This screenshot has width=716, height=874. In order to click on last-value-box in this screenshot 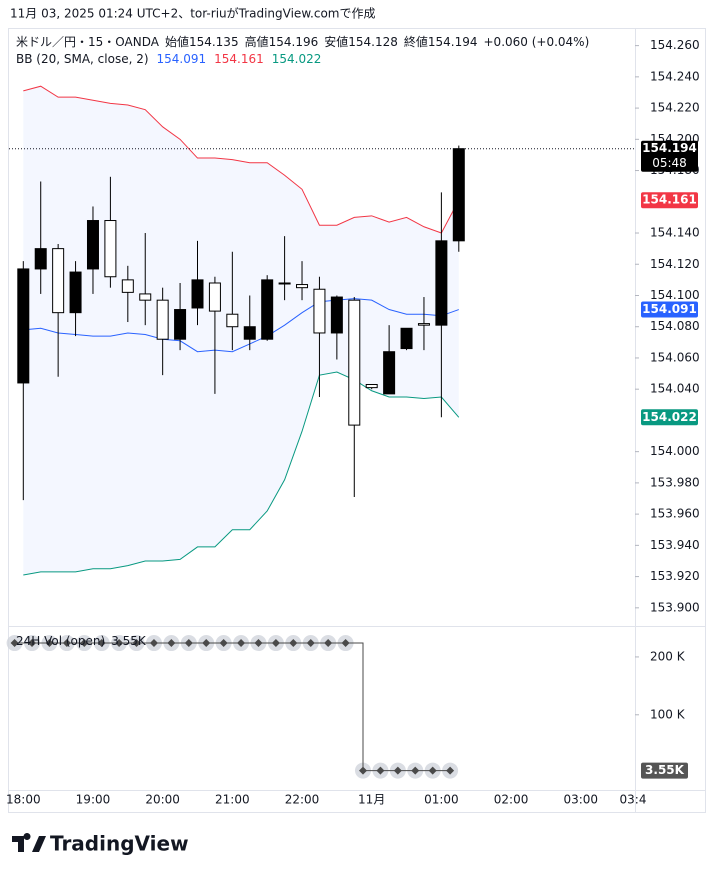, I will do `click(664, 770)`.